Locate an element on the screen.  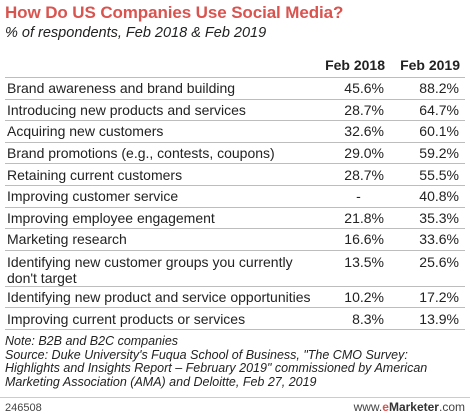
chart-title: How Do US Companies Use Social Media? is located at coordinates (174, 12).